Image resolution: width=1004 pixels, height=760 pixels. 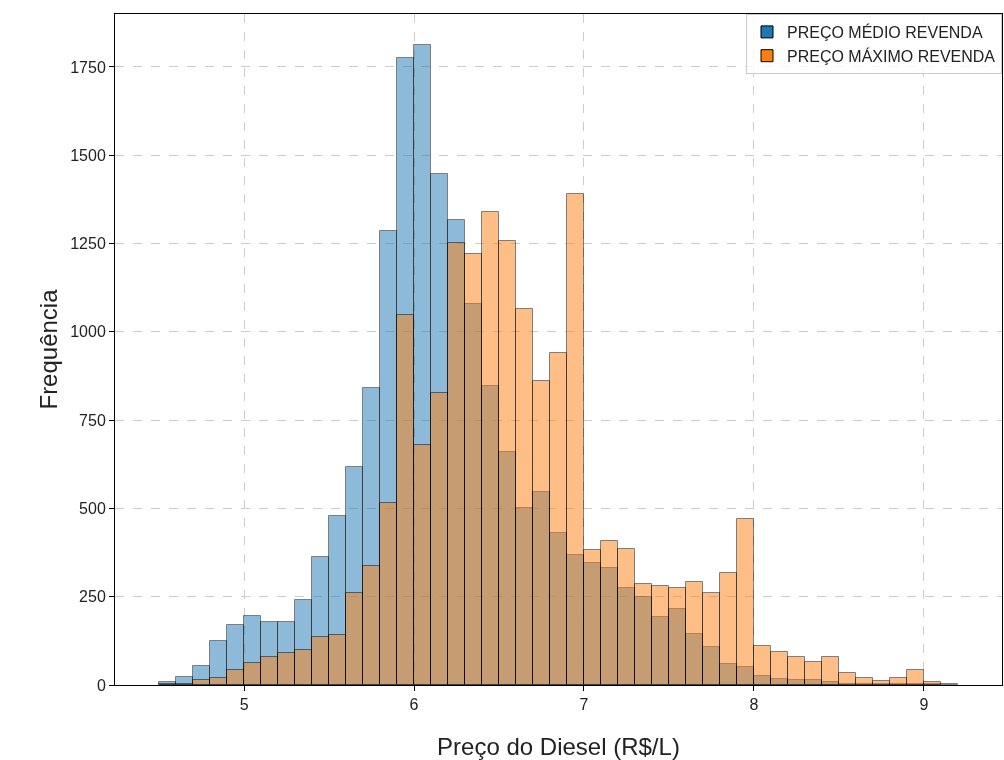 What do you see at coordinates (92, 597) in the screenshot?
I see `y-tick-label: 250` at bounding box center [92, 597].